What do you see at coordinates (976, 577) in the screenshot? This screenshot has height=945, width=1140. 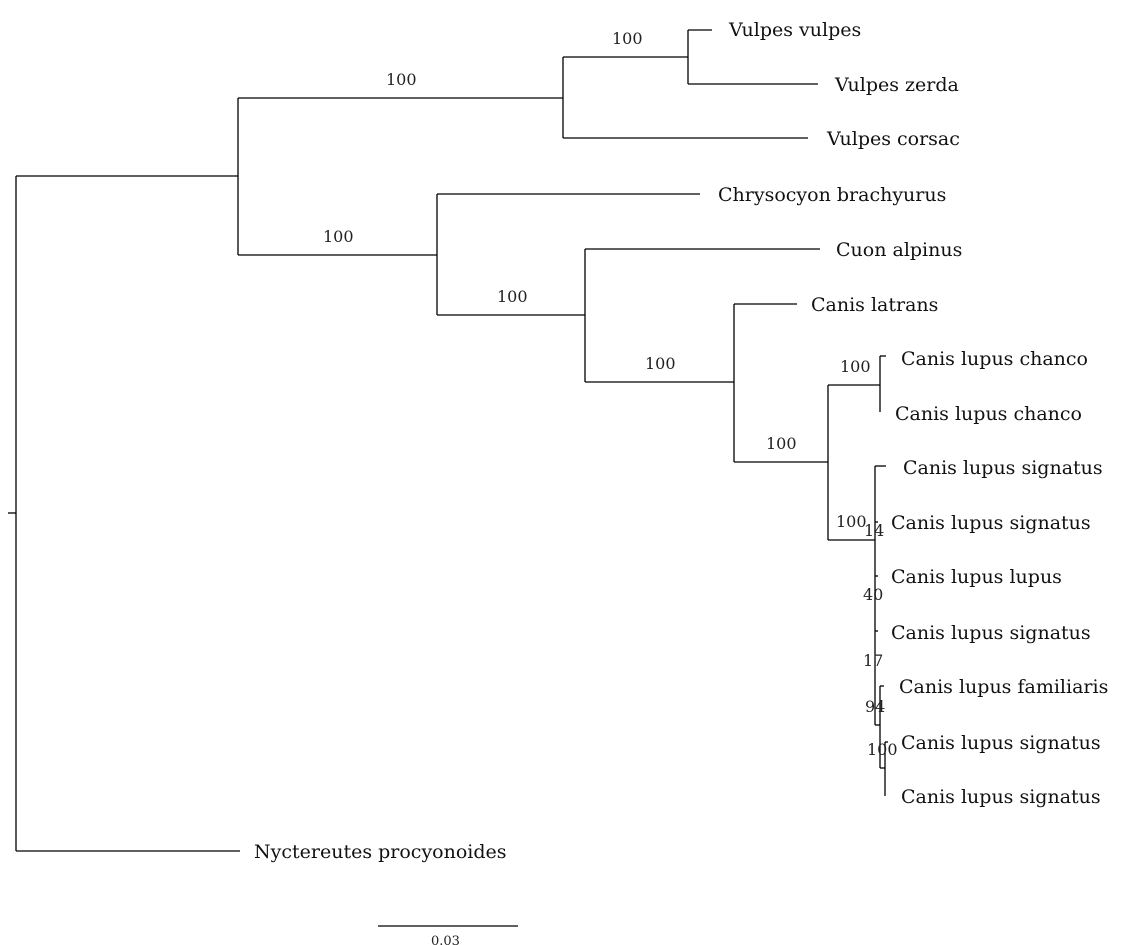 I see `taxon-label: Canis lupus lupus` at bounding box center [976, 577].